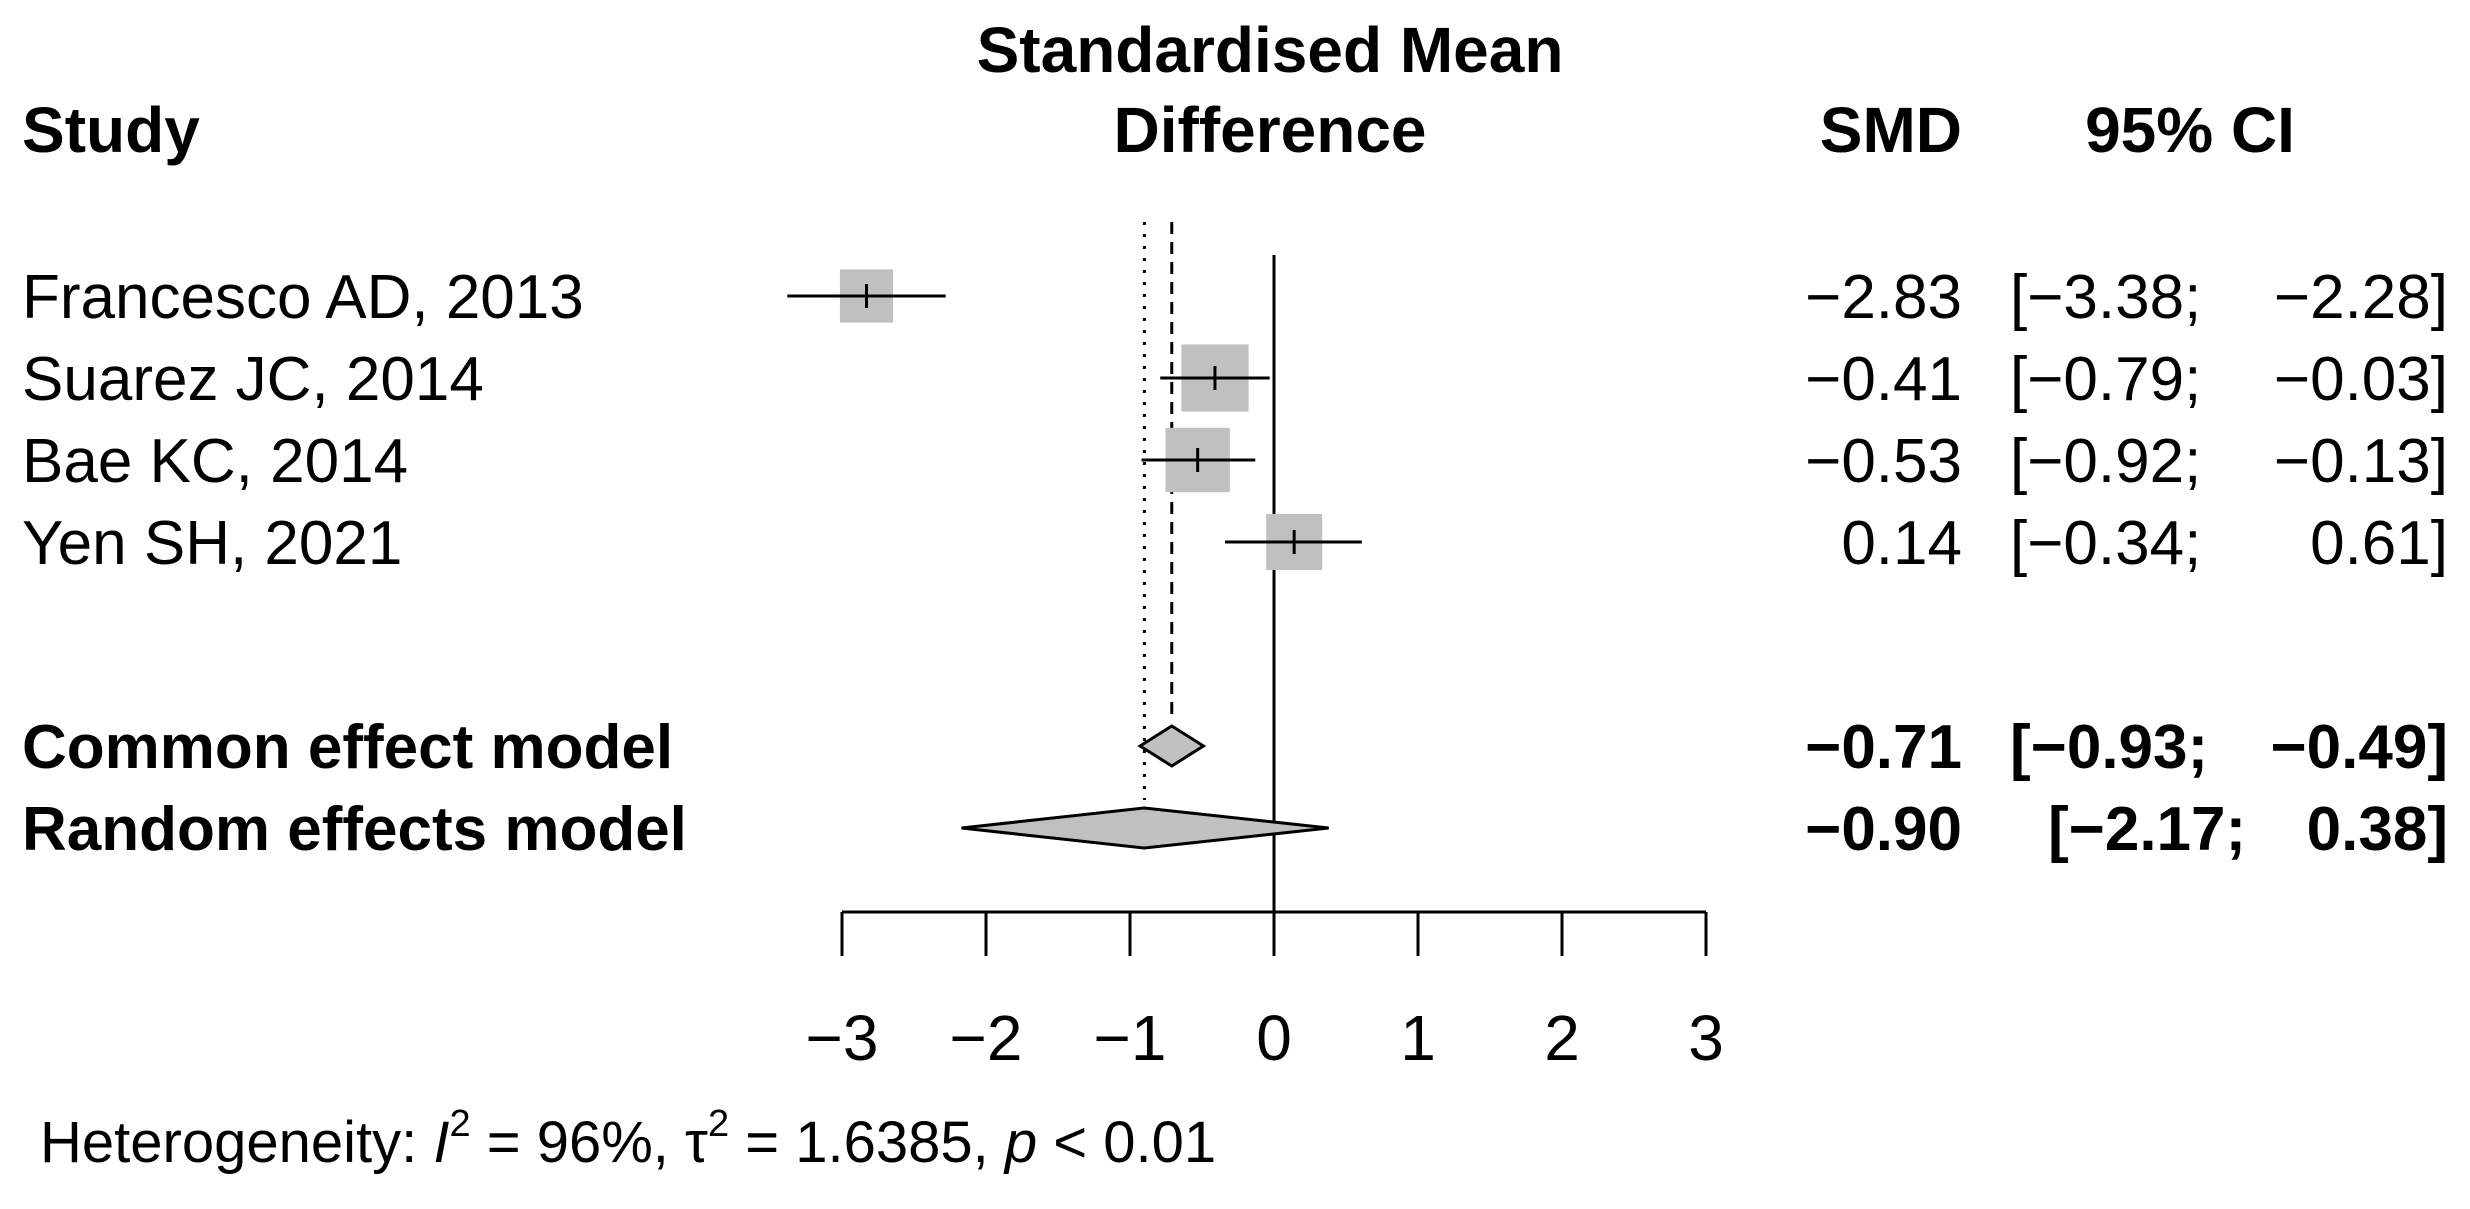 This screenshot has width=2470, height=1209. What do you see at coordinates (2105, 461) in the screenshot?
I see `study-ci-lower: [−0.92;` at bounding box center [2105, 461].